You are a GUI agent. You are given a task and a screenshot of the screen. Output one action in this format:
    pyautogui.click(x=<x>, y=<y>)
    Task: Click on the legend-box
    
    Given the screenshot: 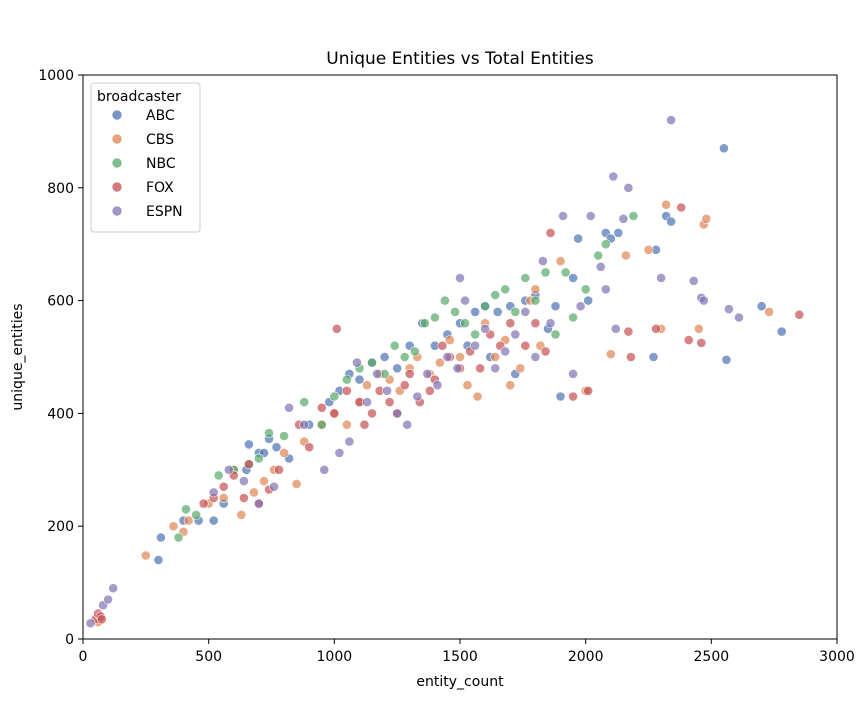 What is the action you would take?
    pyautogui.click(x=145, y=157)
    